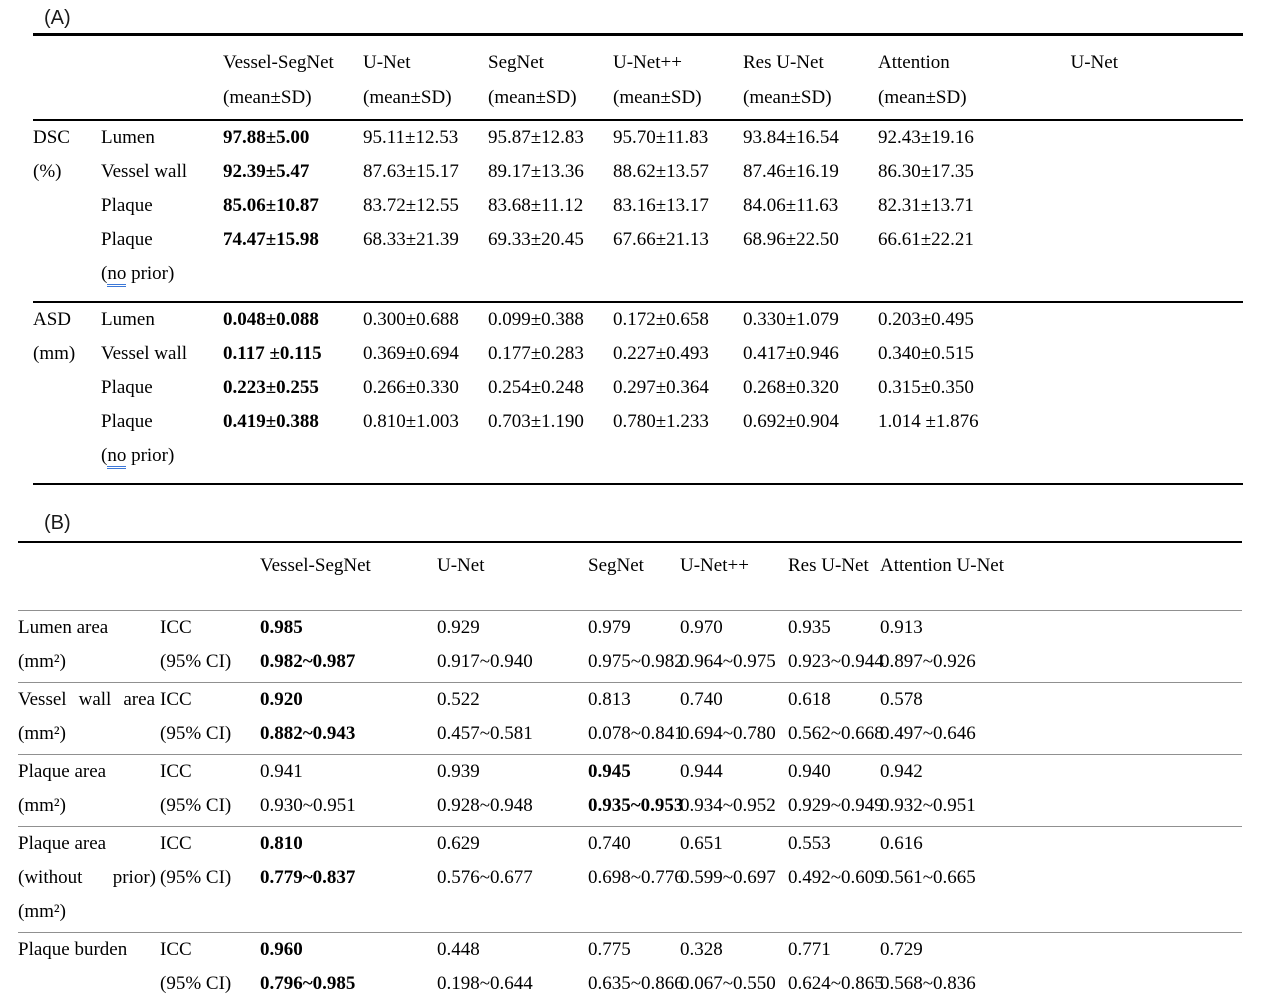 The image size is (1272, 1002). What do you see at coordinates (411, 171) in the screenshot?
I see `value-cell: 87.63±15.17` at bounding box center [411, 171].